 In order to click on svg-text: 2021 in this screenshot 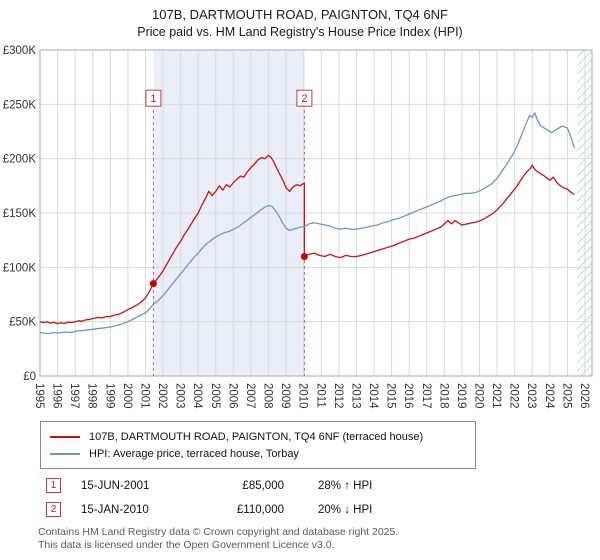, I will do `click(496, 396)`.